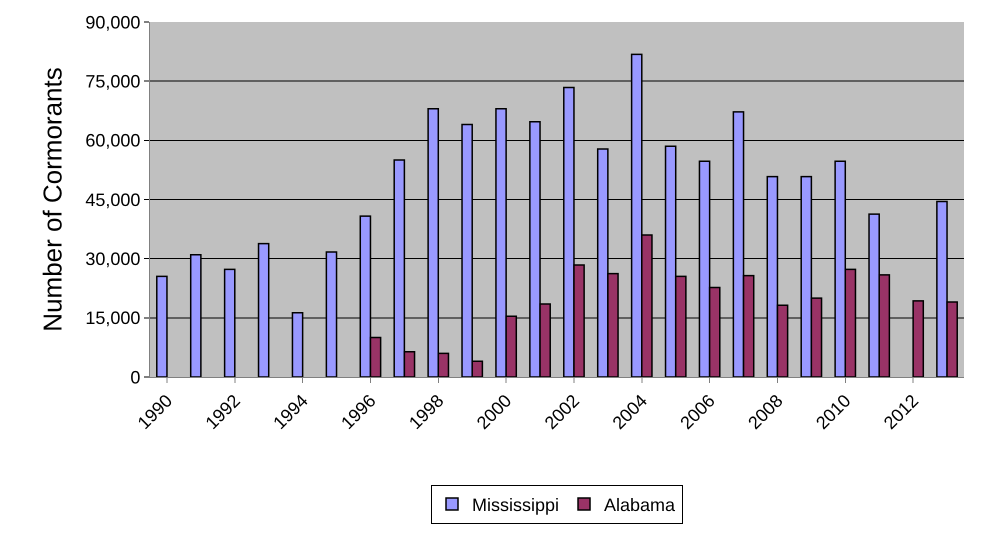 This screenshot has height=535, width=984. What do you see at coordinates (135, 377) in the screenshot?
I see `y-tick-label: 0` at bounding box center [135, 377].